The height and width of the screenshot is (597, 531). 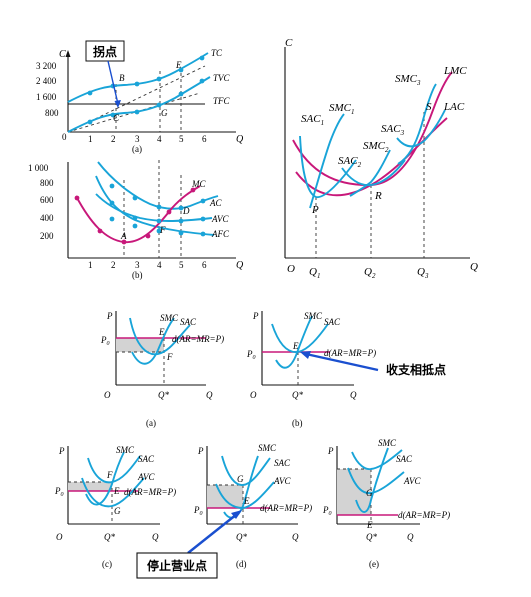 I want to click on firm-panel-e: P P0 Q Q* SMC SAC AVC G E d(AR=MR=P) (e), so click(x=386, y=503).